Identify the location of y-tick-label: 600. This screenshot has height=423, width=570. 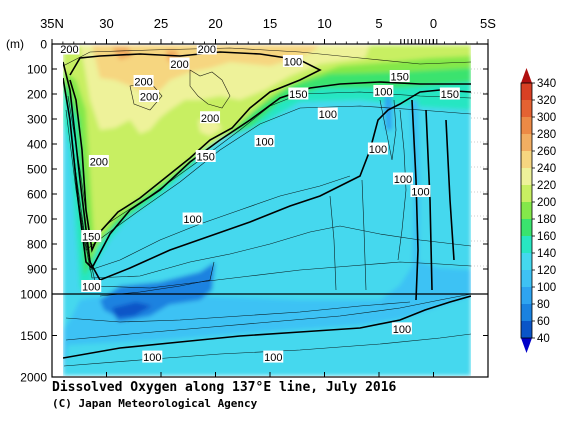
(37, 195).